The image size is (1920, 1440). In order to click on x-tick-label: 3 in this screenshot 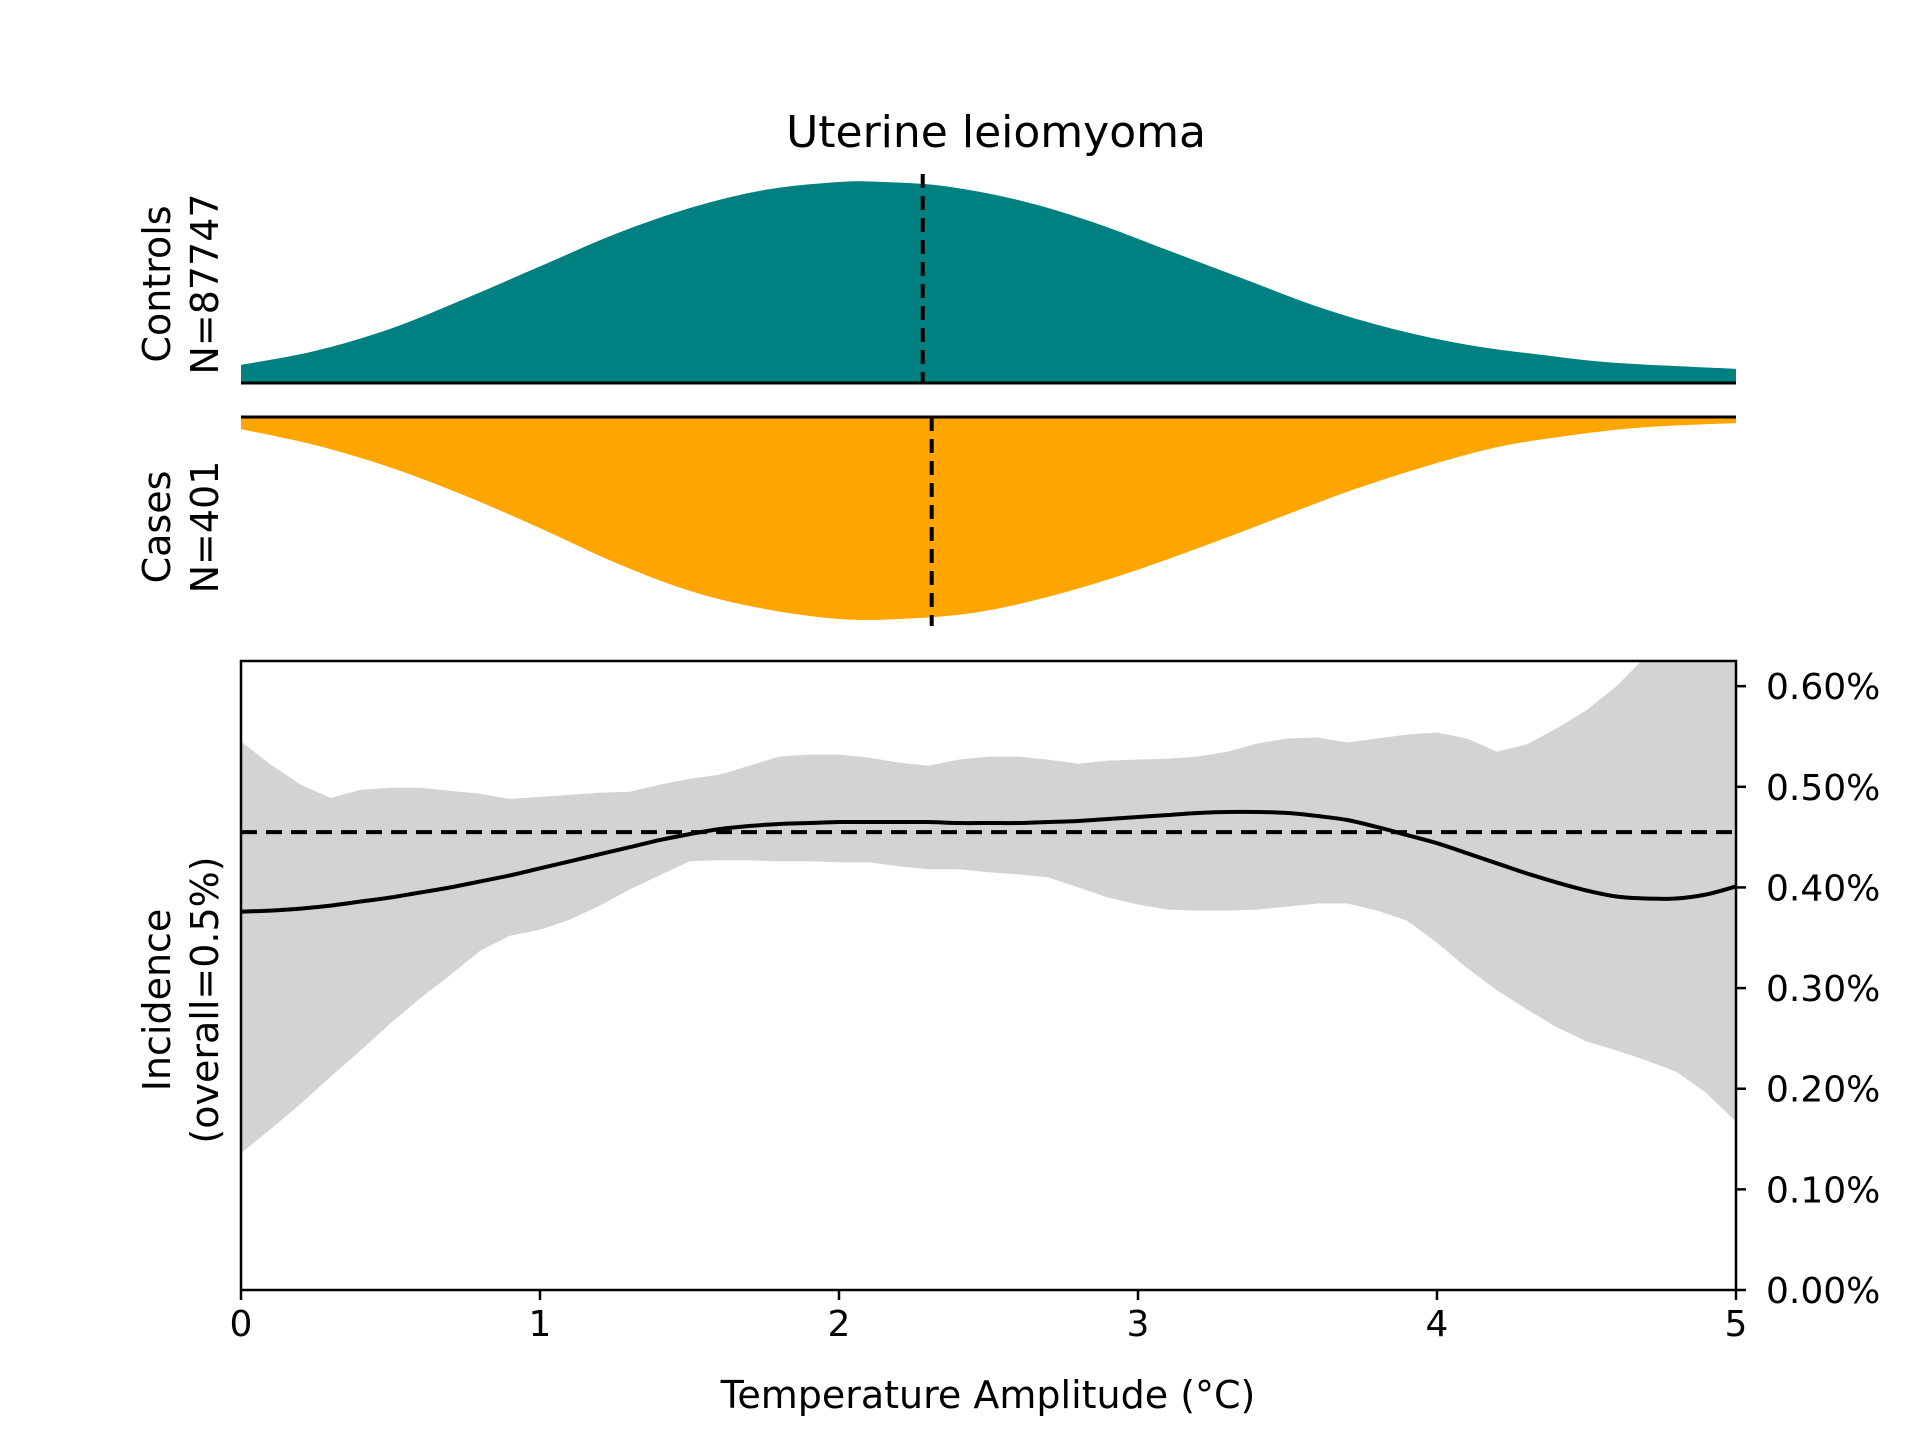, I will do `click(1138, 1324)`.